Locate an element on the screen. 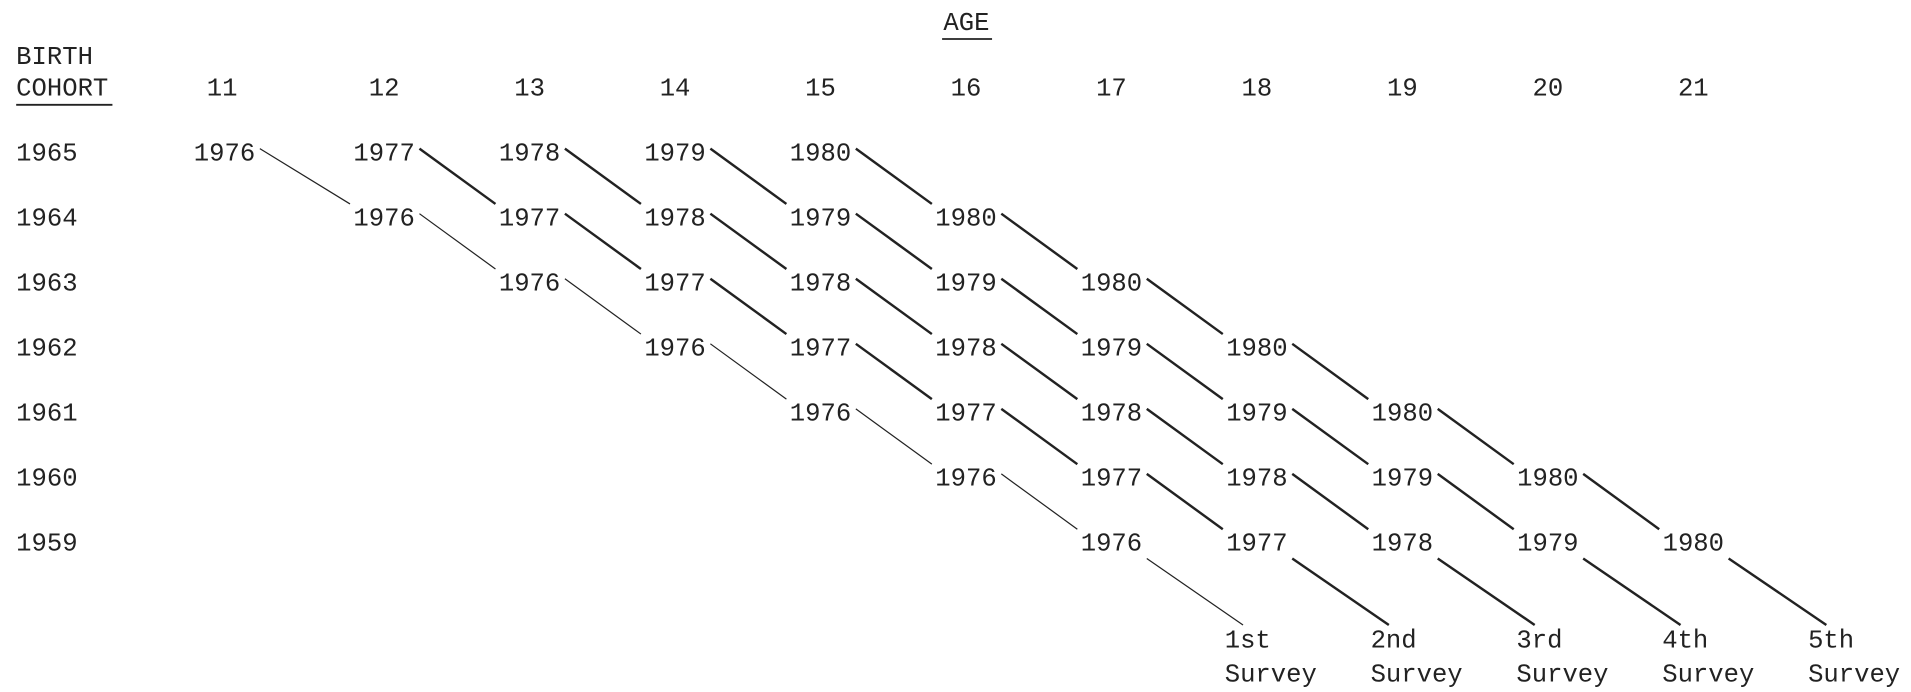  survey-ordinal: 4th is located at coordinates (1685, 641).